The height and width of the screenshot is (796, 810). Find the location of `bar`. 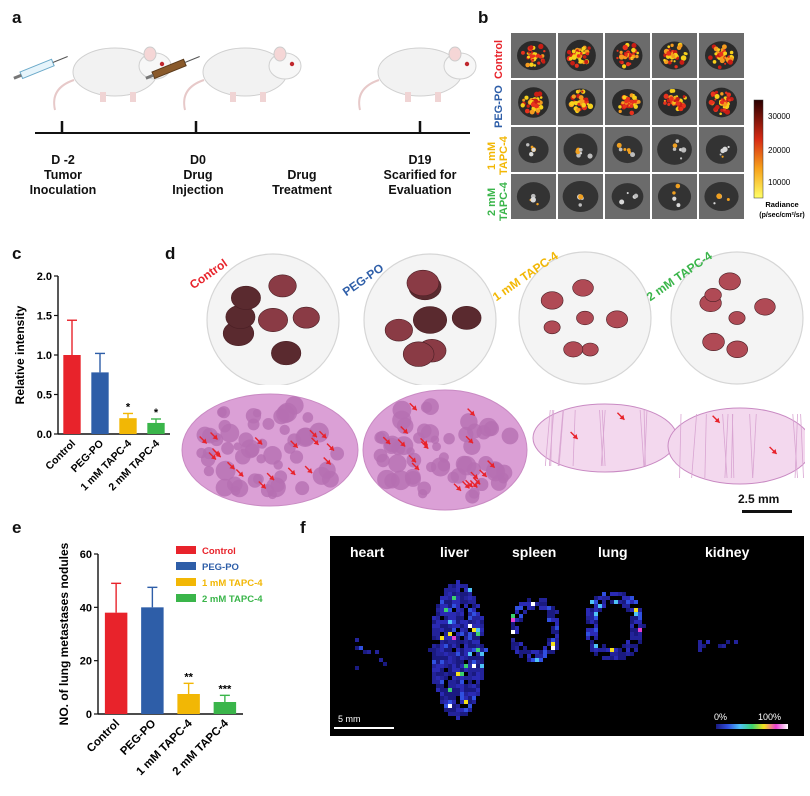

bar is located at coordinates (188, 704).